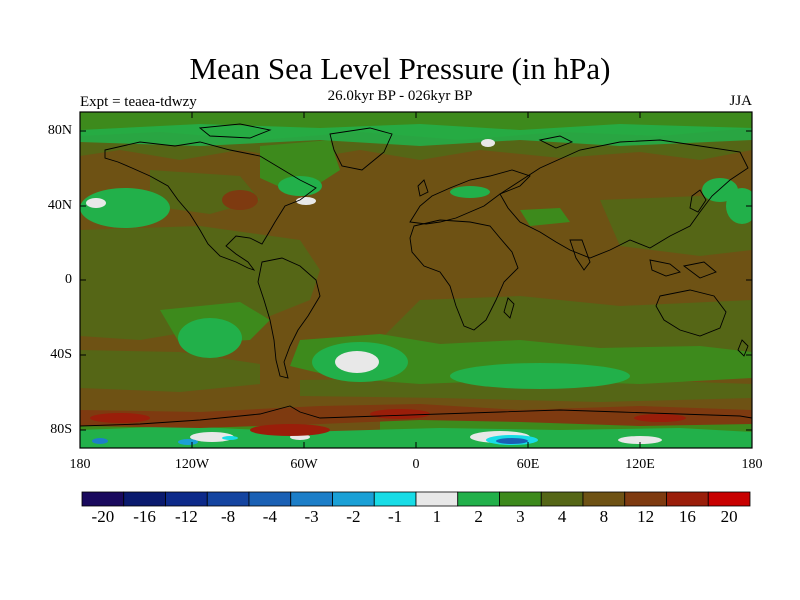  What do you see at coordinates (61, 429) in the screenshot?
I see `lat-label-80s: 80S` at bounding box center [61, 429].